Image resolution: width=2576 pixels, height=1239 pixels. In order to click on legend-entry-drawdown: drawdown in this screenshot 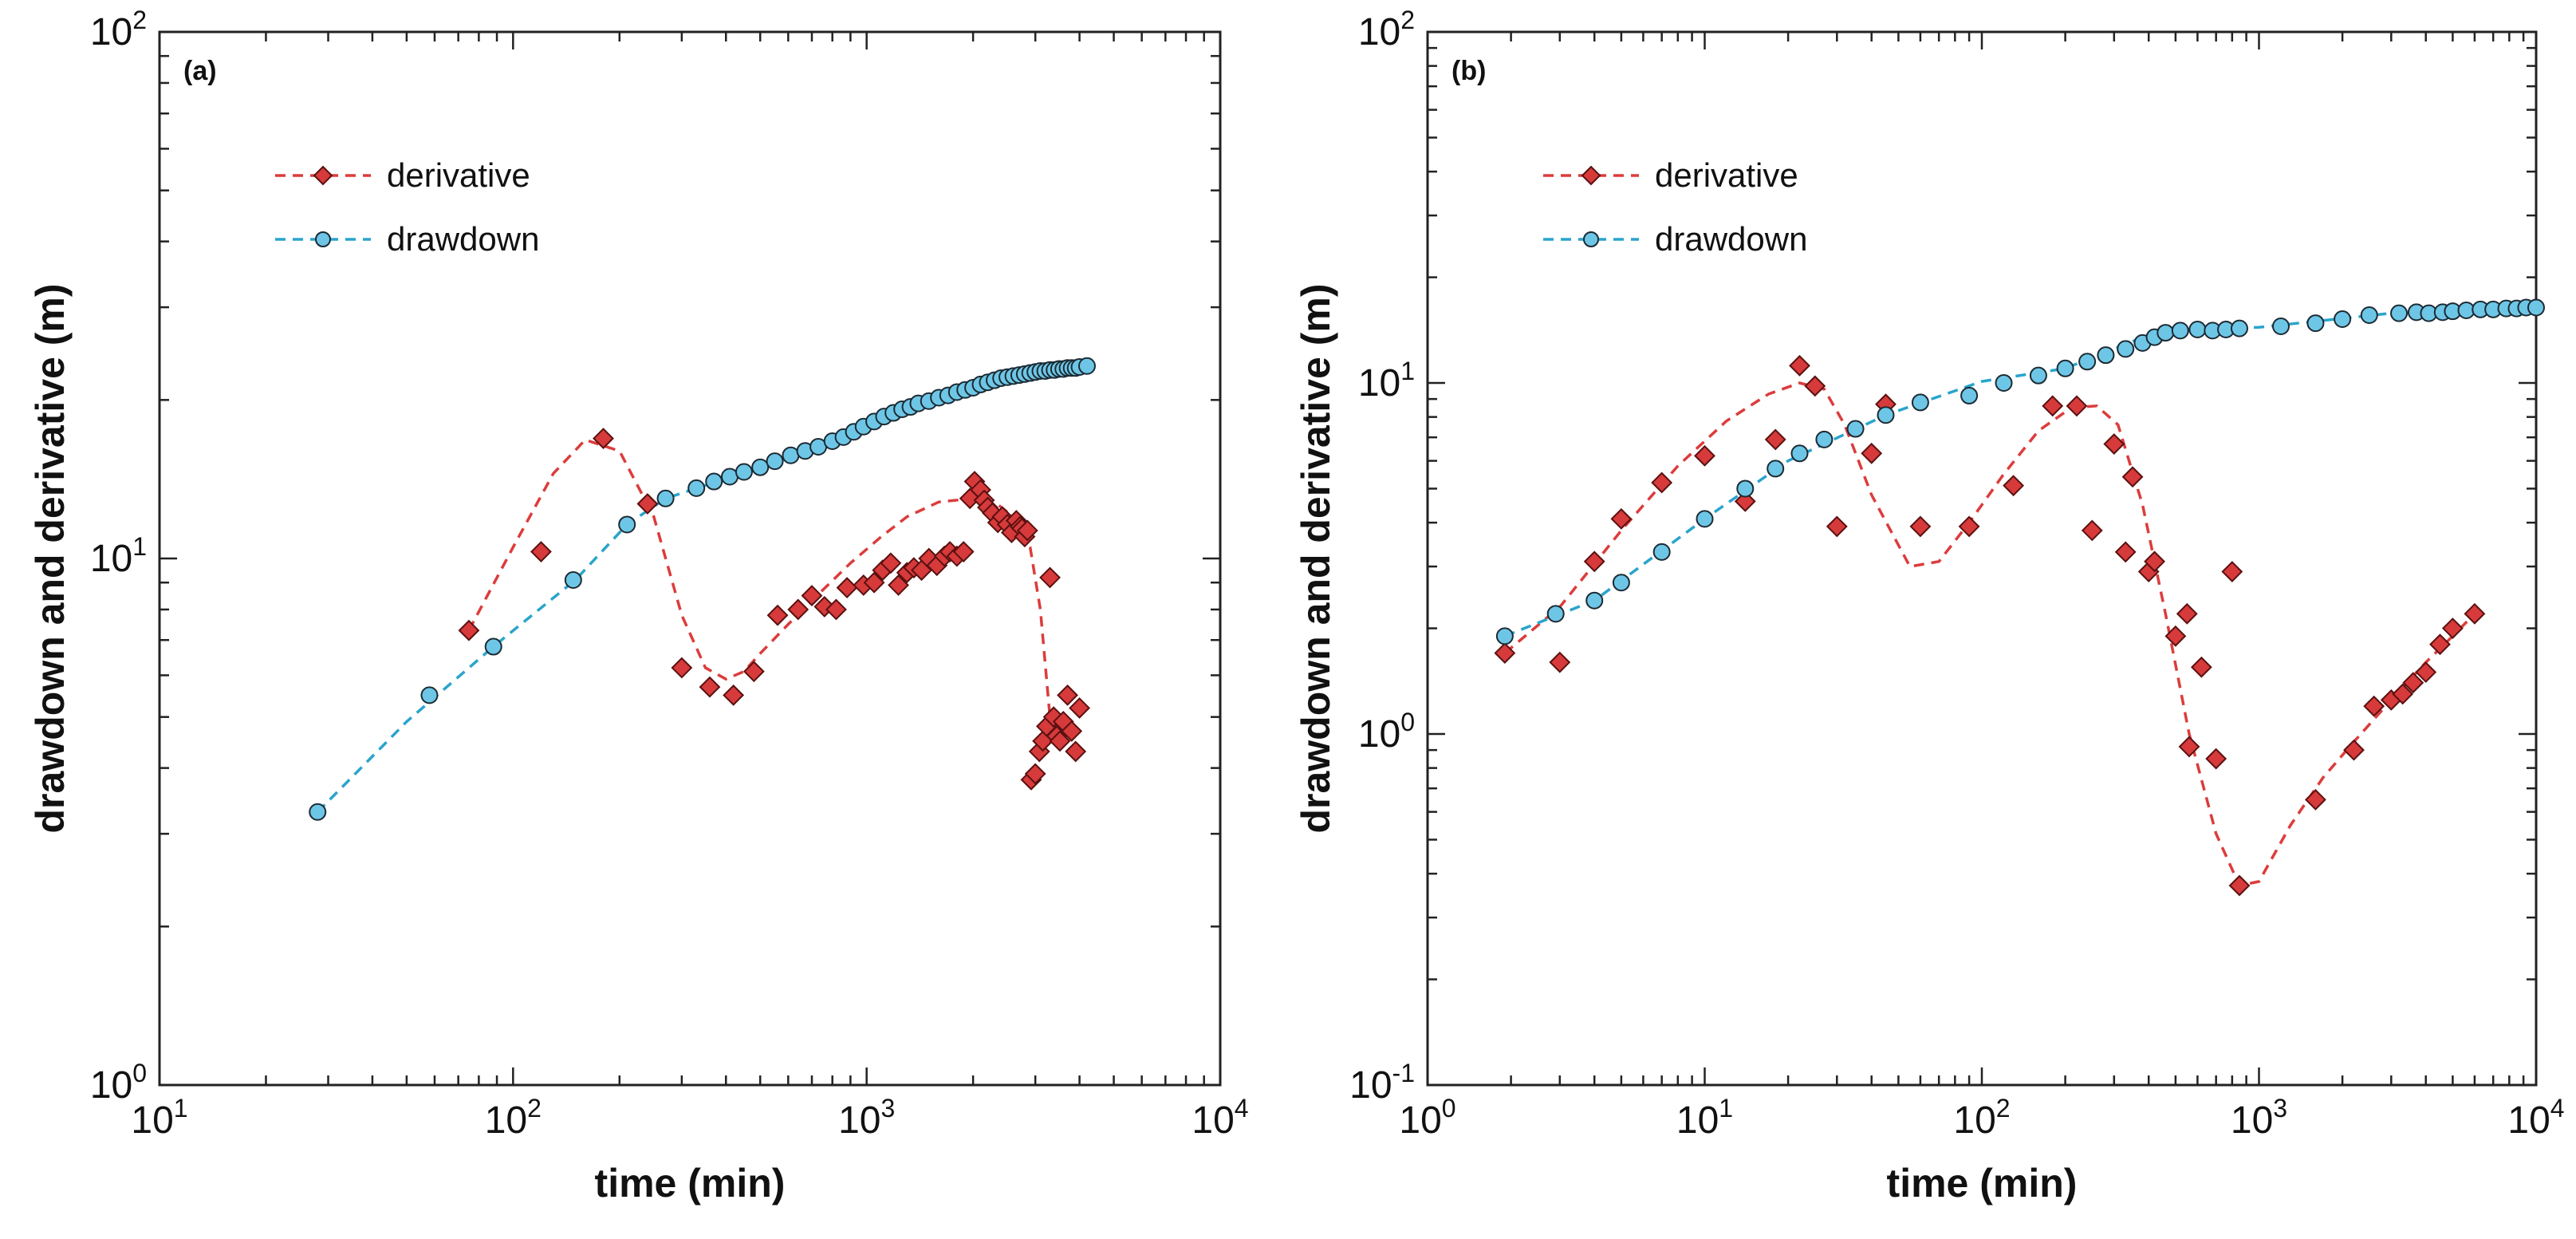, I will do `click(1675, 239)`.